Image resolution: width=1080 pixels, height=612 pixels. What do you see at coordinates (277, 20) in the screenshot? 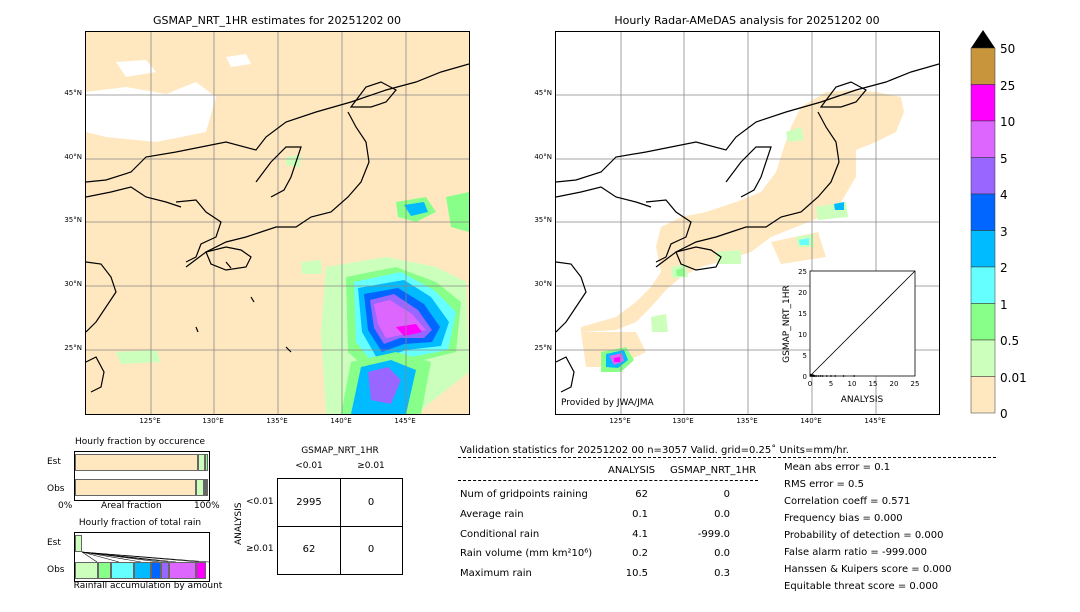
I see `left-map-title: GSMAP_NRT_1HR estimates for 20251202 00` at bounding box center [277, 20].